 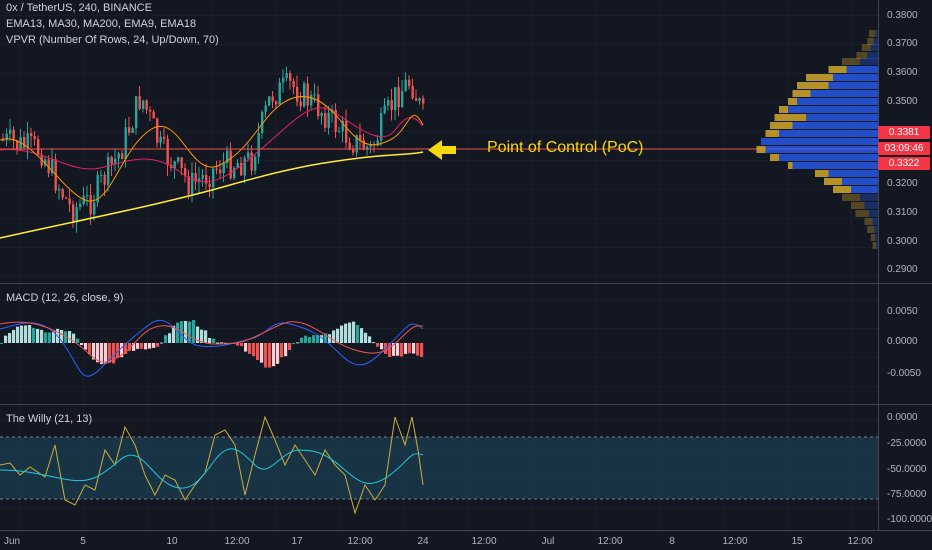 I want to click on vpvr-histogram, so click(x=817, y=139).